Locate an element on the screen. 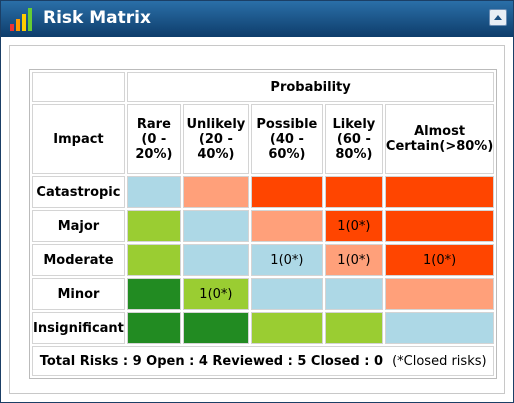 This screenshot has height=403, width=514. row: Catastropic is located at coordinates (263, 192).